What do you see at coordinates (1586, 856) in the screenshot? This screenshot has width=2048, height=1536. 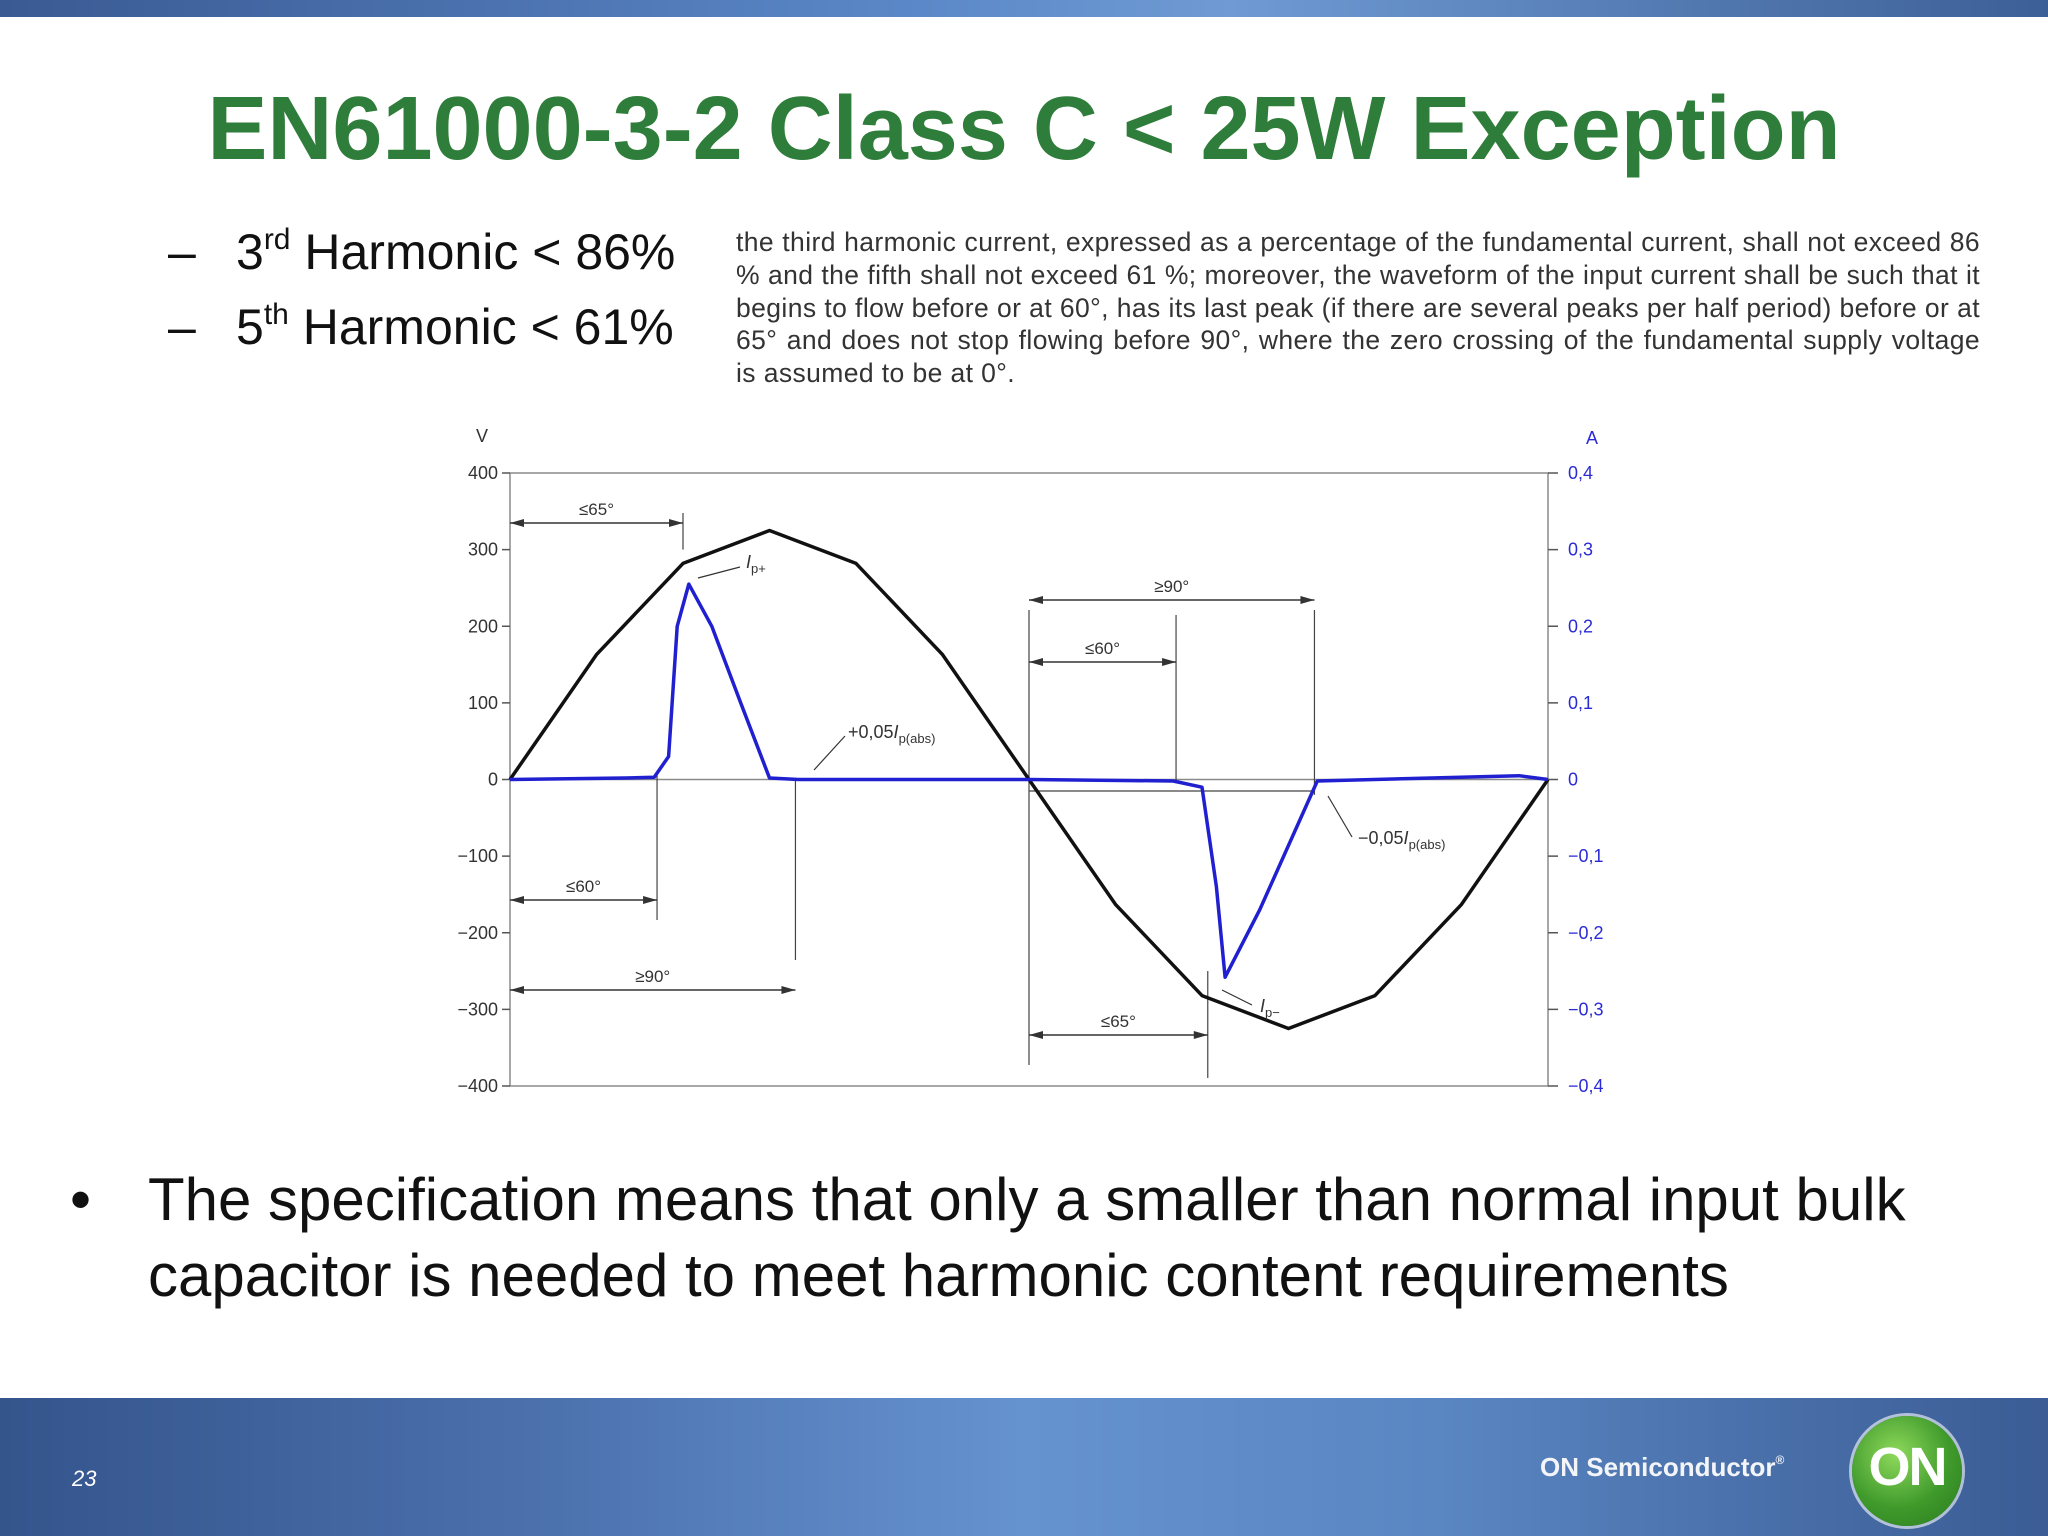 I see `right-tick-label: −0,1` at bounding box center [1586, 856].